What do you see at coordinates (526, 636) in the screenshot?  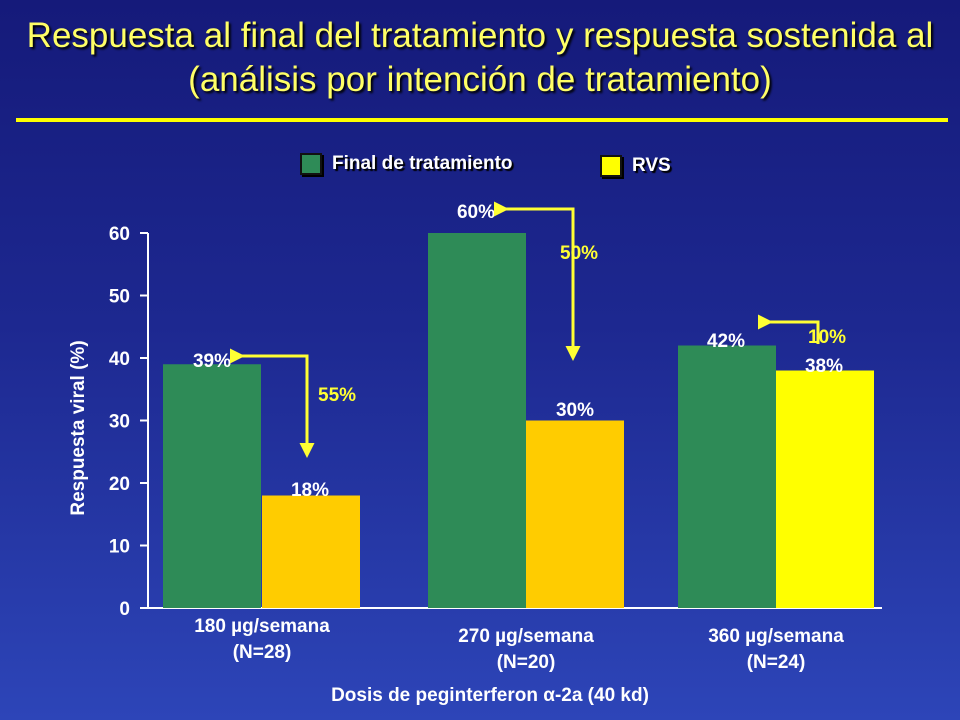 I see `x-tick-label: 270 µg/semana` at bounding box center [526, 636].